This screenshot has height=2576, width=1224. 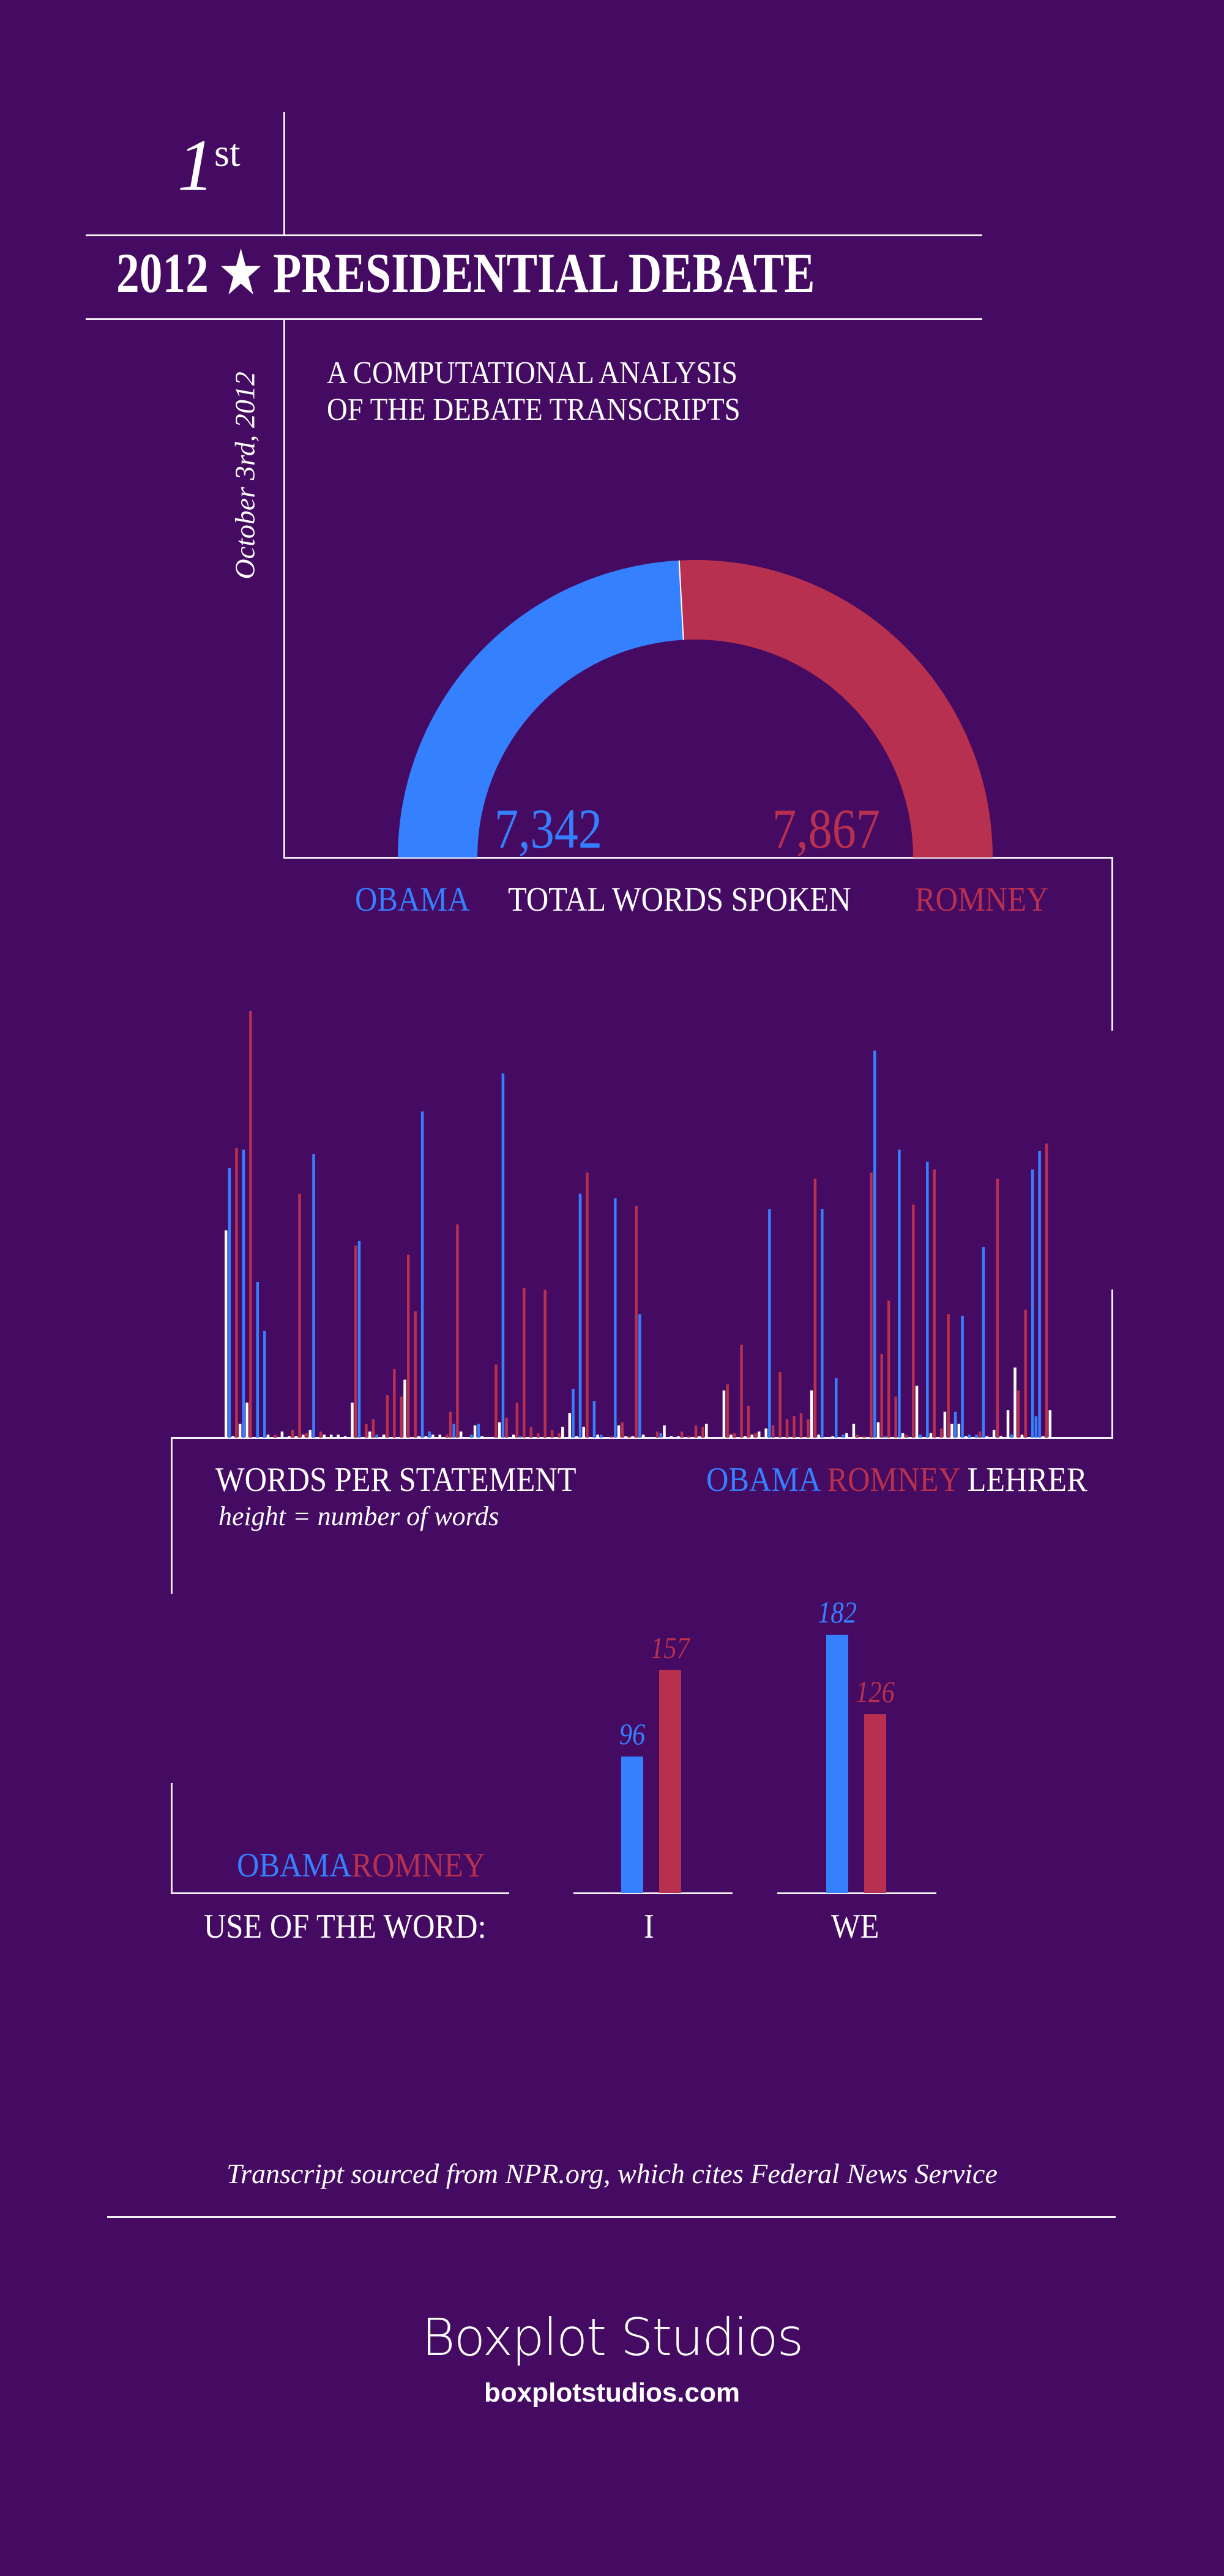 What do you see at coordinates (893, 1480) in the screenshot?
I see `legend-romney: ROMNEY` at bounding box center [893, 1480].